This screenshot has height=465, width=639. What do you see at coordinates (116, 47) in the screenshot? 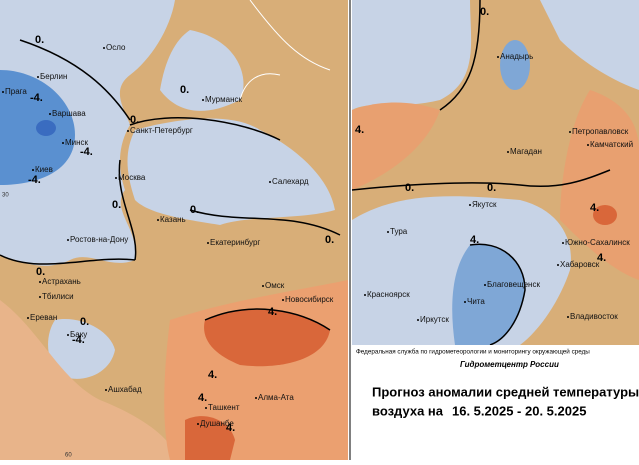
I see `city-label: Осло` at bounding box center [116, 47].